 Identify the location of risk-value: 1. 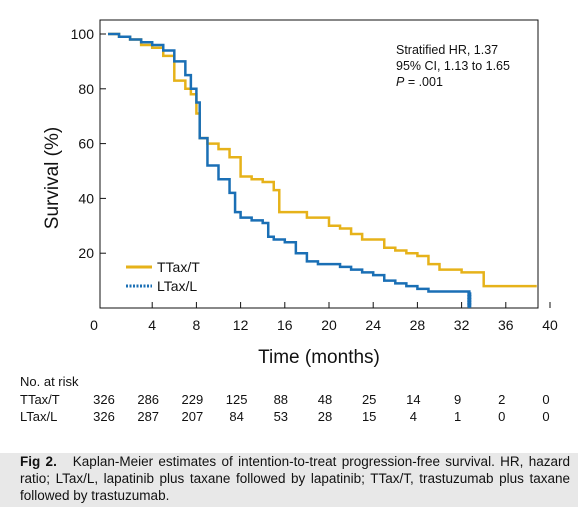
(457, 416).